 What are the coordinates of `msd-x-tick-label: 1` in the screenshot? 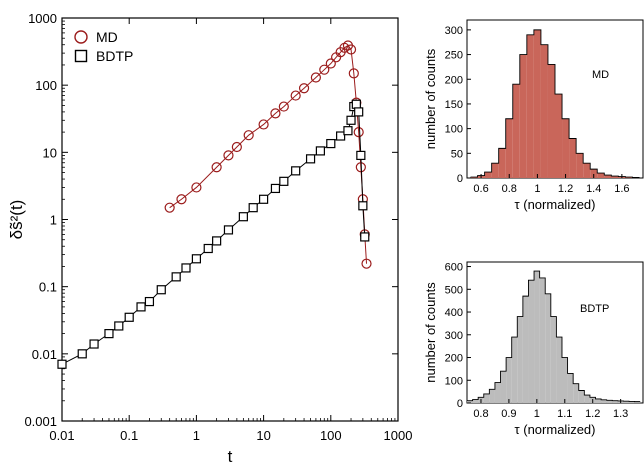 It's located at (196, 435).